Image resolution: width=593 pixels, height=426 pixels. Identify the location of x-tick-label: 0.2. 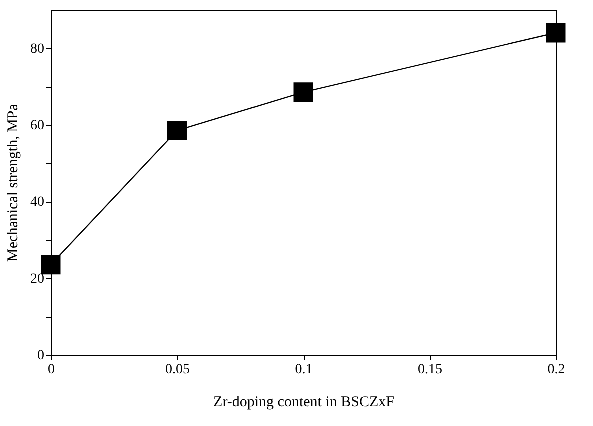
(557, 370).